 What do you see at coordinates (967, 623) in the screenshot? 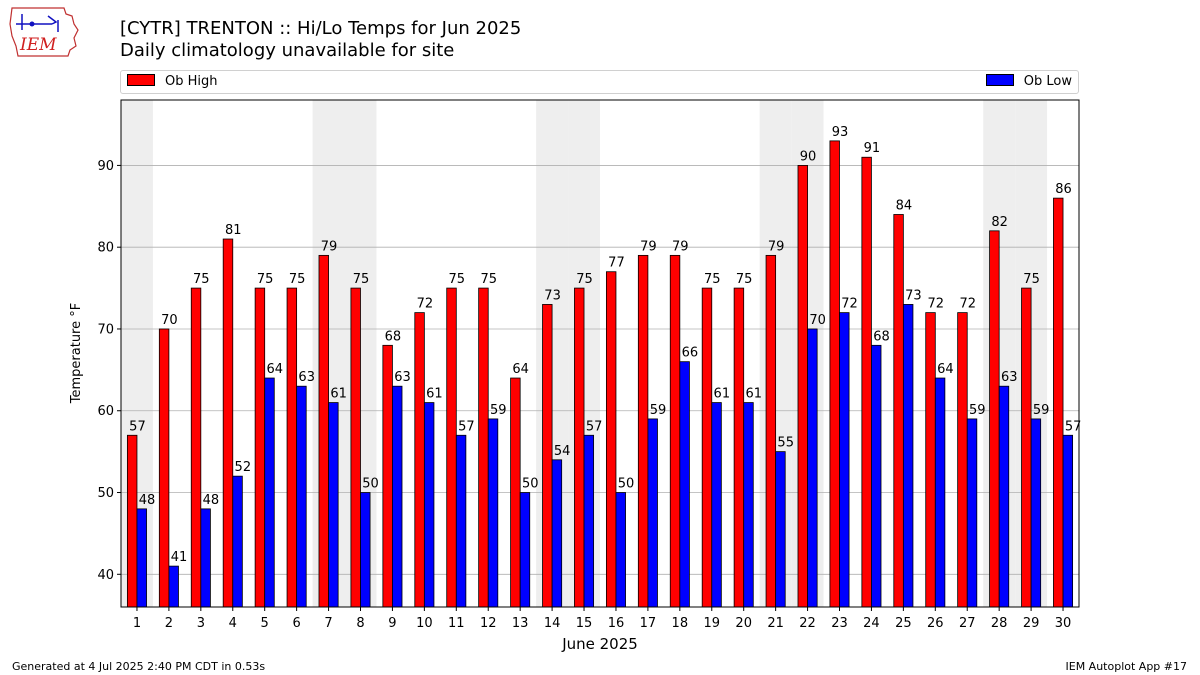
I see `x-tick-label-27: 27` at bounding box center [967, 623].